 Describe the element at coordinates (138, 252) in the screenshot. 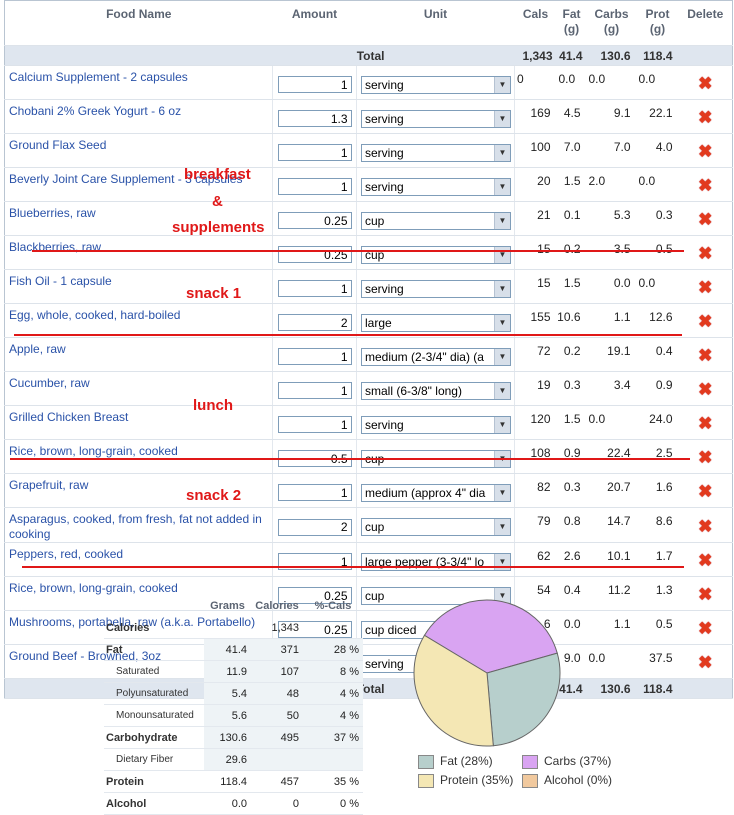

I see `food-name-link: Blackberries, raw` at that location.